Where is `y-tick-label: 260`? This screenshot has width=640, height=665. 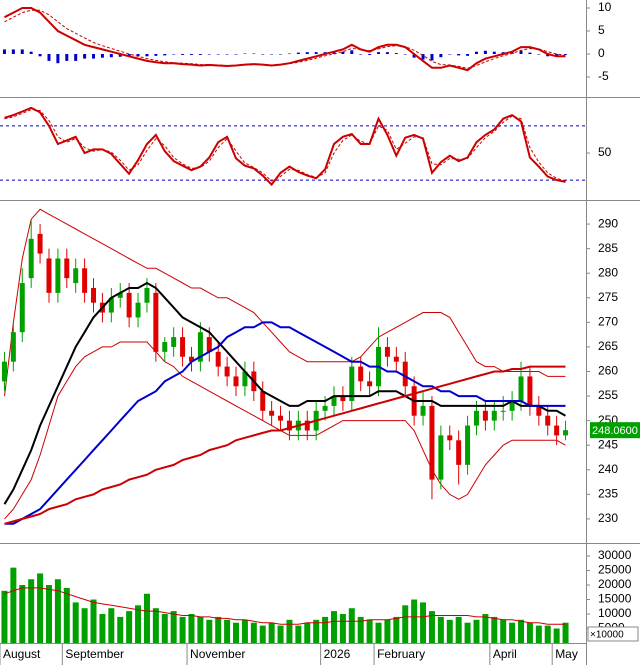 y-tick-label: 260 is located at coordinates (608, 371).